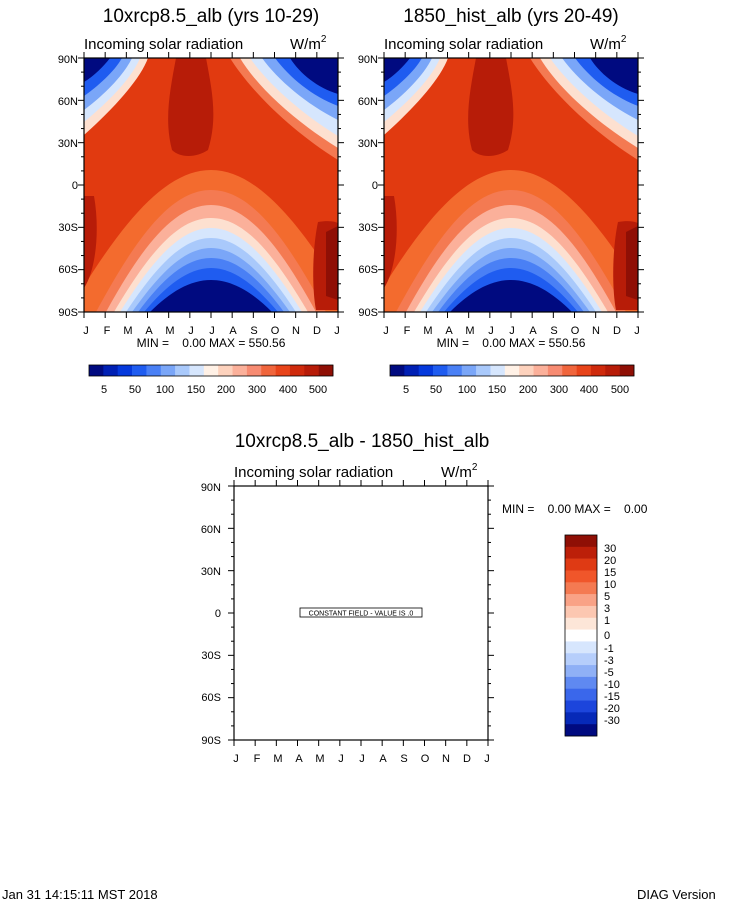  Describe the element at coordinates (368, 102) in the screenshot. I see `panel-2-ytick-label: 60N` at that location.